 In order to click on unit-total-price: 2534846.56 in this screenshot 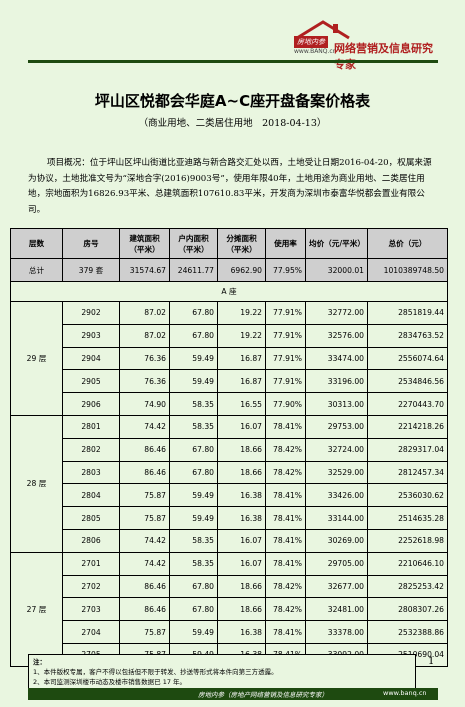, I will do `click(407, 381)`.